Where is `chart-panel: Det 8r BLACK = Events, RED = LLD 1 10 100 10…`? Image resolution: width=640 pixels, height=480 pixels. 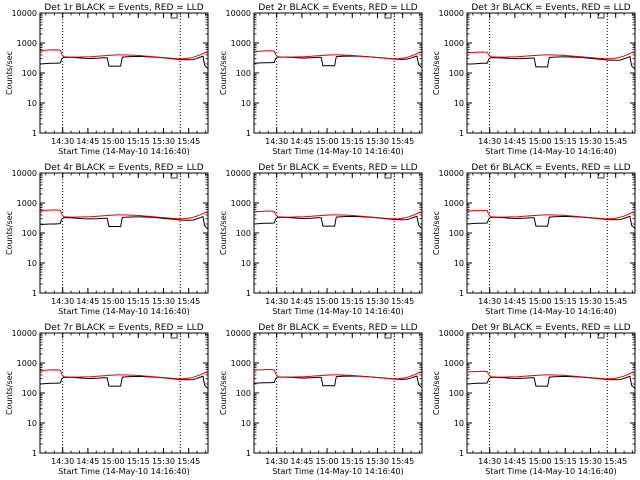 chart-panel: Det 8r BLACK = Events, RED = LLD 1 10 100 10… is located at coordinates (321, 399).